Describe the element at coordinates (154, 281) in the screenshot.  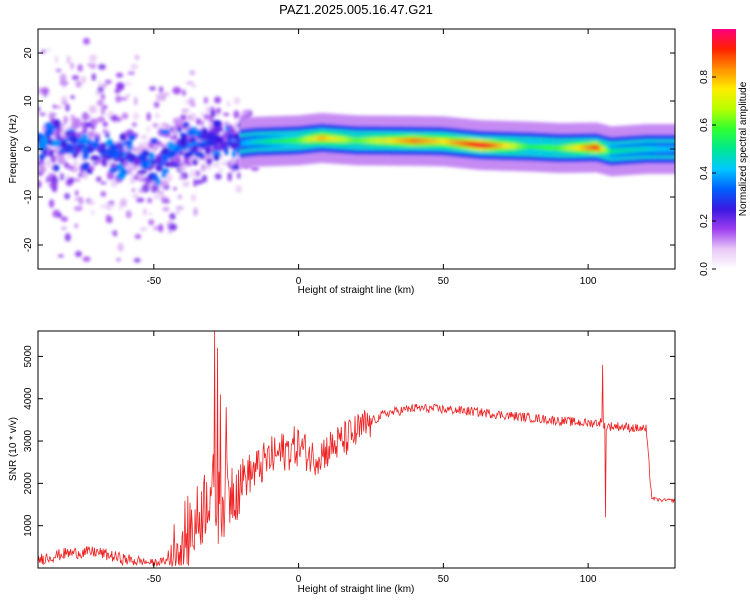
I see `x-tick-label: -50` at that location.